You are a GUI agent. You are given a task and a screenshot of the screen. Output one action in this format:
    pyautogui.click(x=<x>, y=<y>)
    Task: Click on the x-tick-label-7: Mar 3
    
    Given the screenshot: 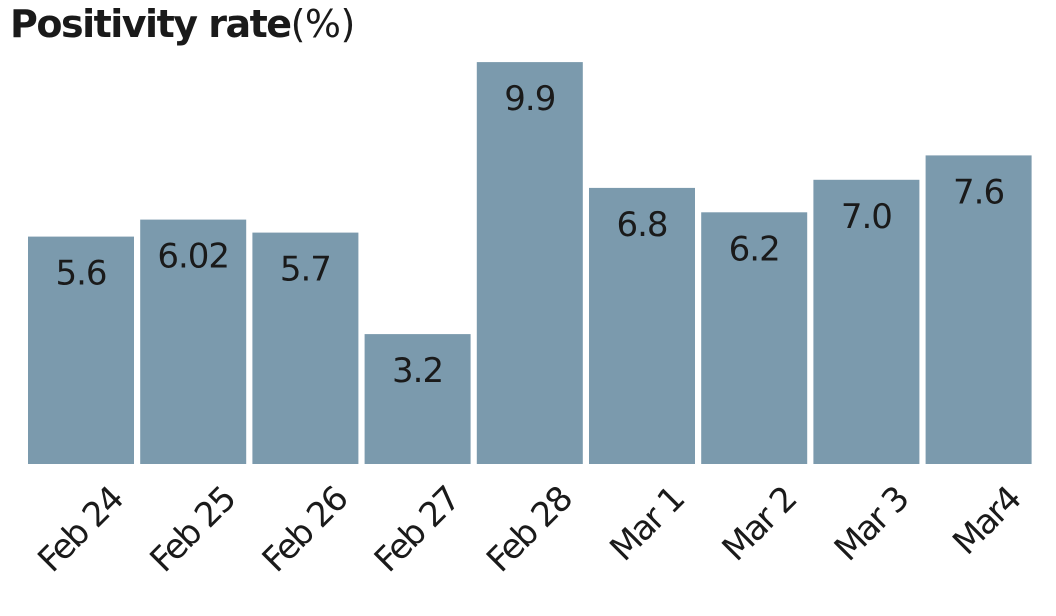 What is the action you would take?
    pyautogui.click(x=872, y=525)
    